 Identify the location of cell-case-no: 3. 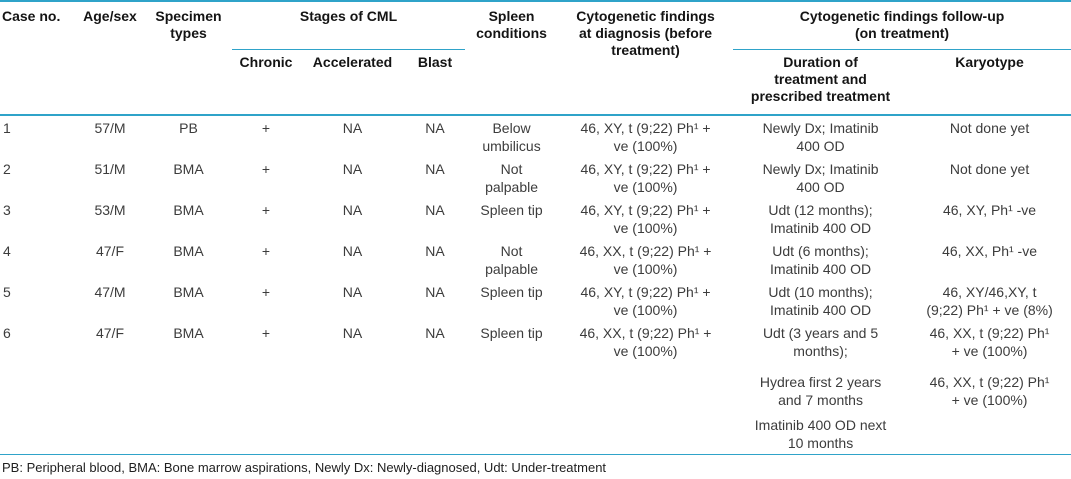
(7, 210).